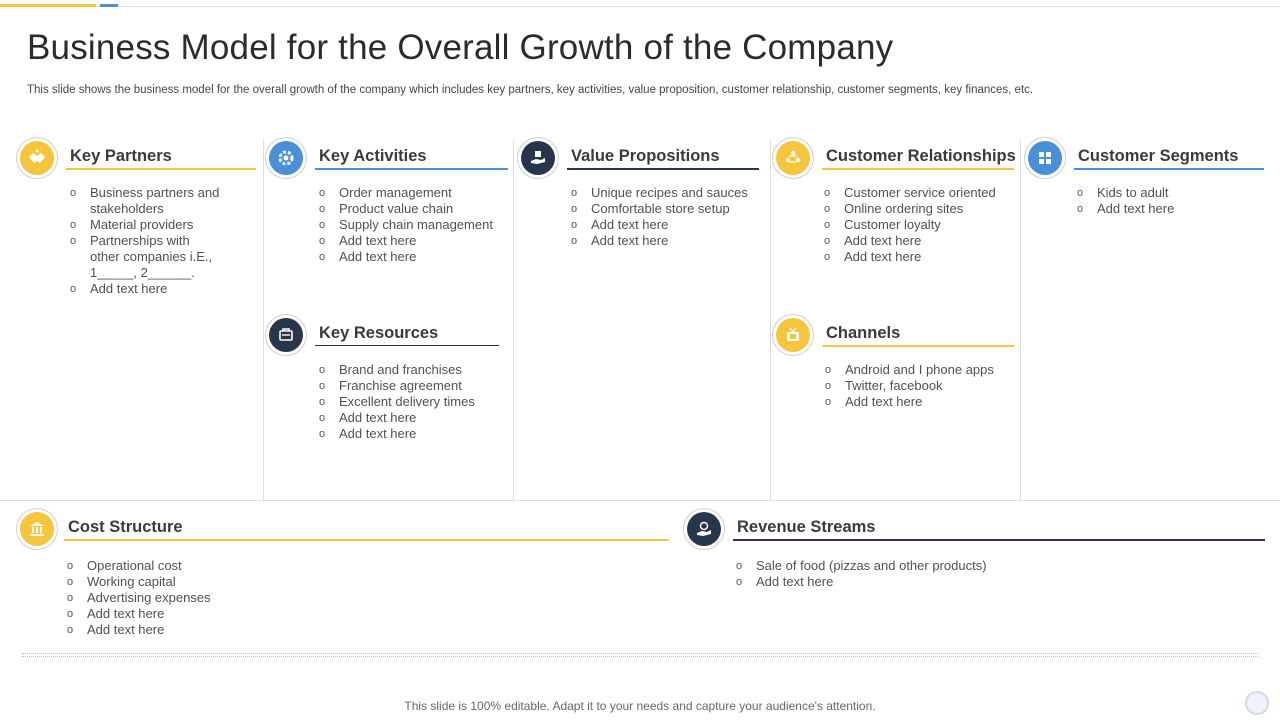 This screenshot has height=720, width=1280. Describe the element at coordinates (1020, 320) in the screenshot. I see `divider-v4` at that location.